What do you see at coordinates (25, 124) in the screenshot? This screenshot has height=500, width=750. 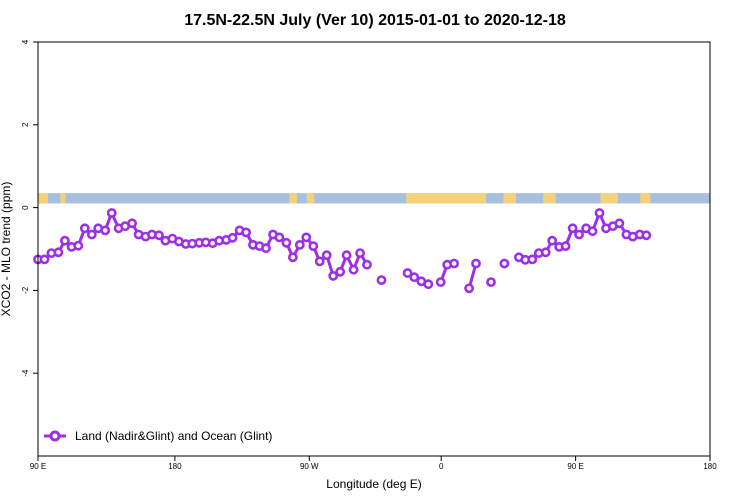 I see `y-tick-label: 2` at bounding box center [25, 124].